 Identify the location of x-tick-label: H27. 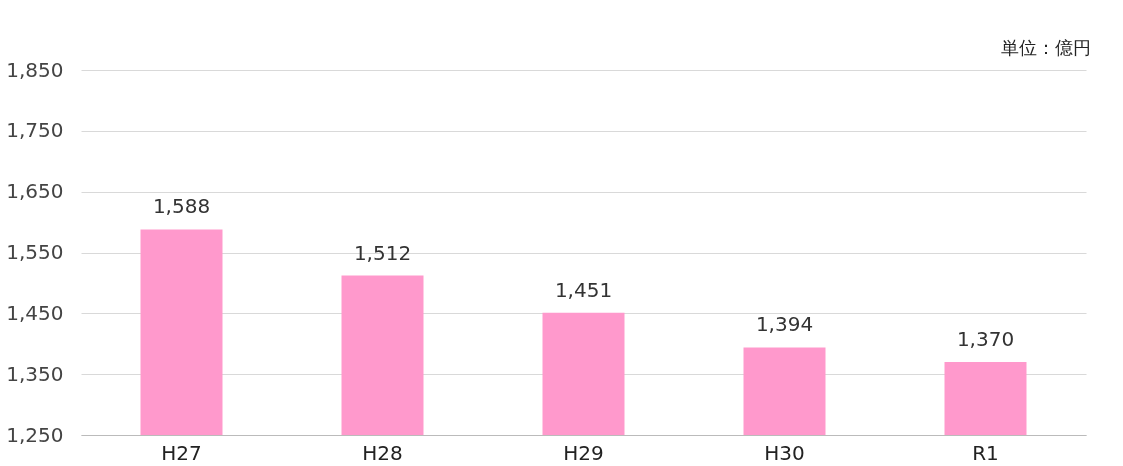
(181, 452).